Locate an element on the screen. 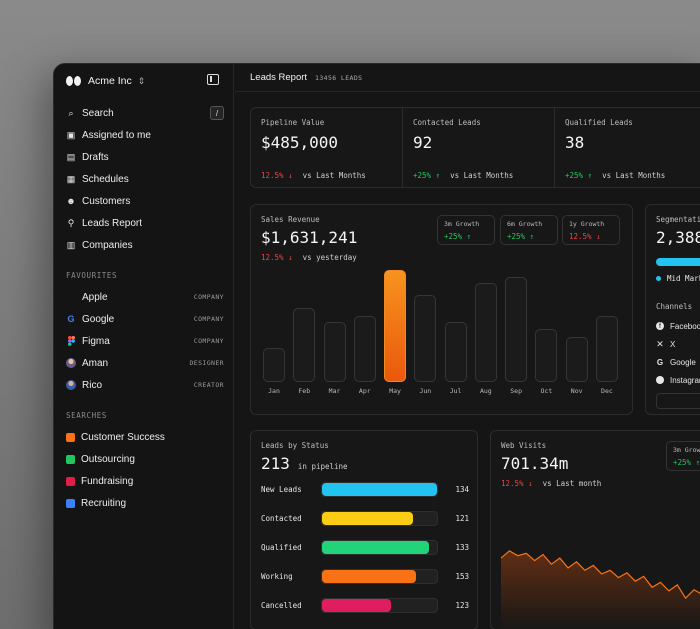  segment-bar is located at coordinates (678, 262).